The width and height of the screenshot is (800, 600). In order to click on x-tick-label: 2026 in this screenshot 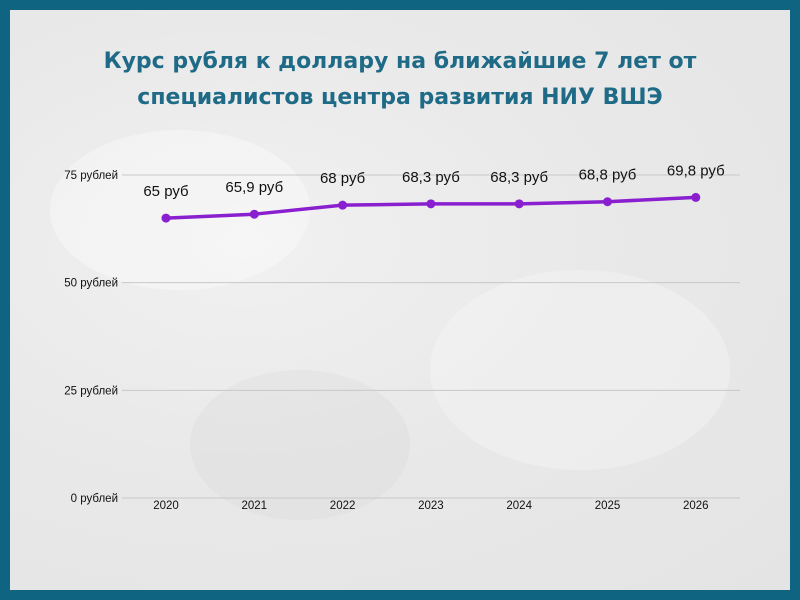, I will do `click(696, 506)`.